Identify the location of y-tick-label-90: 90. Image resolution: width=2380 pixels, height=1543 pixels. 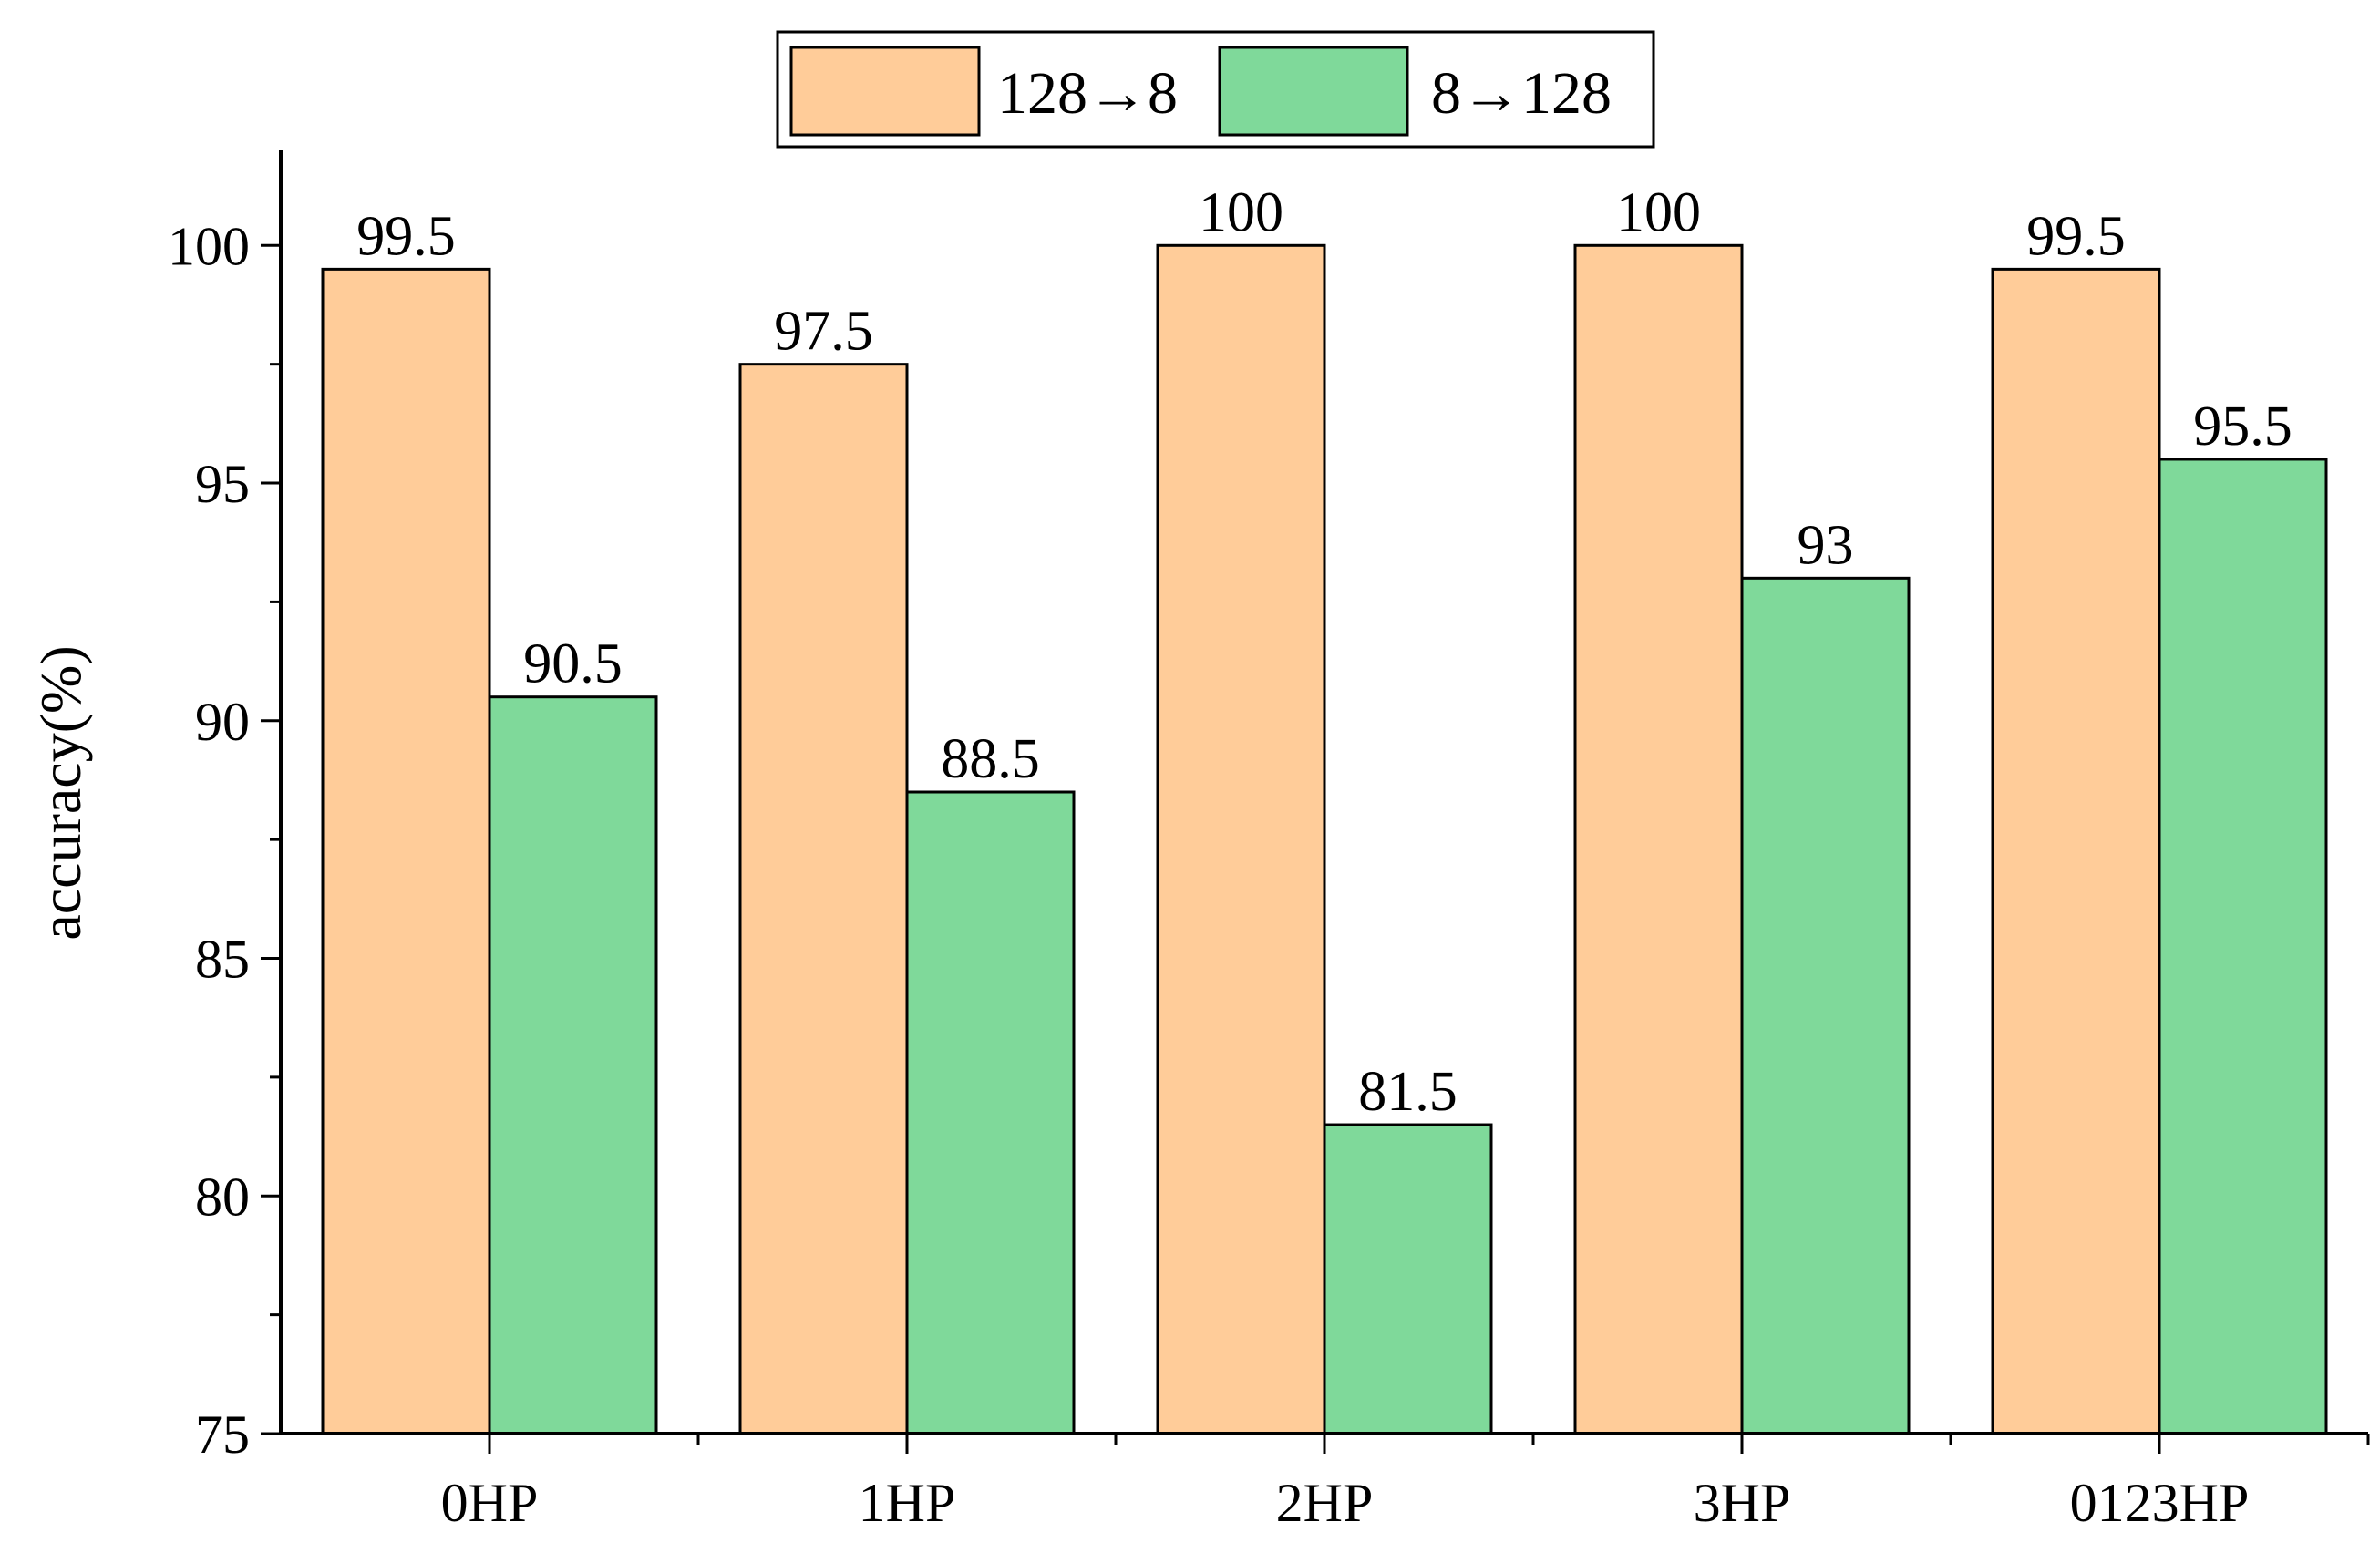
(223, 722).